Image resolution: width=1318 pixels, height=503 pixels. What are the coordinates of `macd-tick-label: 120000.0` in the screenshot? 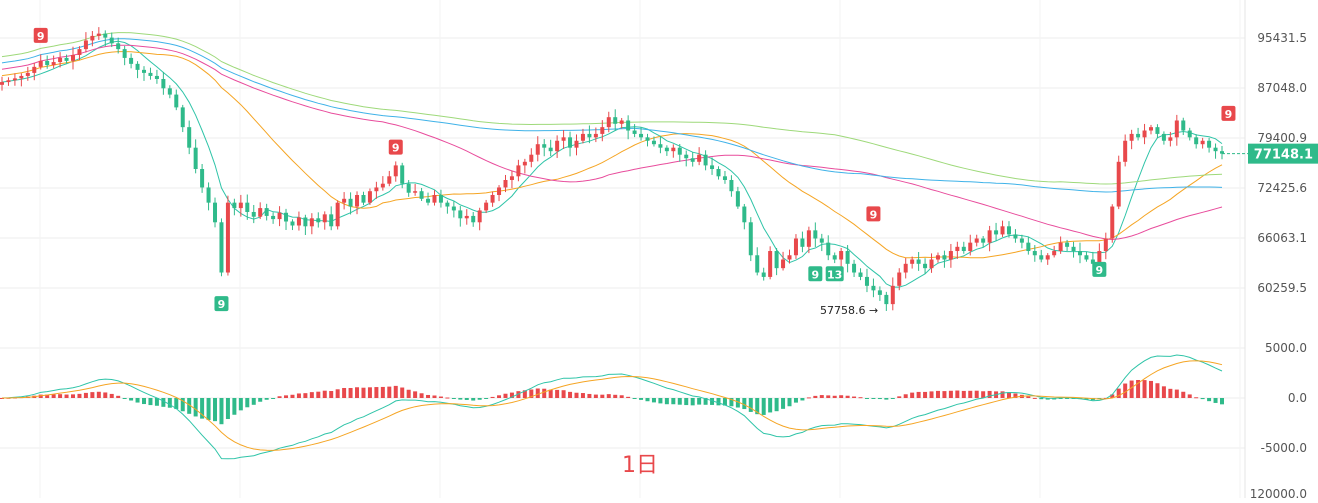 It's located at (1278, 492).